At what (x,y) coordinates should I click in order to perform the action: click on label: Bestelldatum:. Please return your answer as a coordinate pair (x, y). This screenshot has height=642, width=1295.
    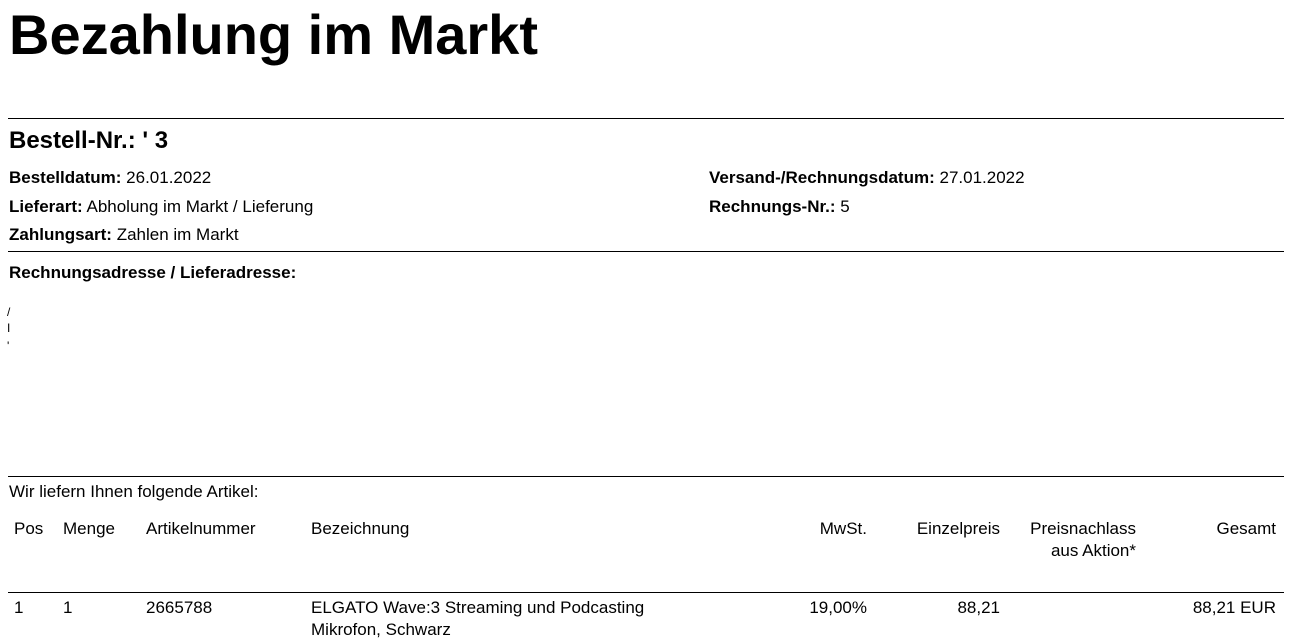
    Looking at the image, I should click on (65, 177).